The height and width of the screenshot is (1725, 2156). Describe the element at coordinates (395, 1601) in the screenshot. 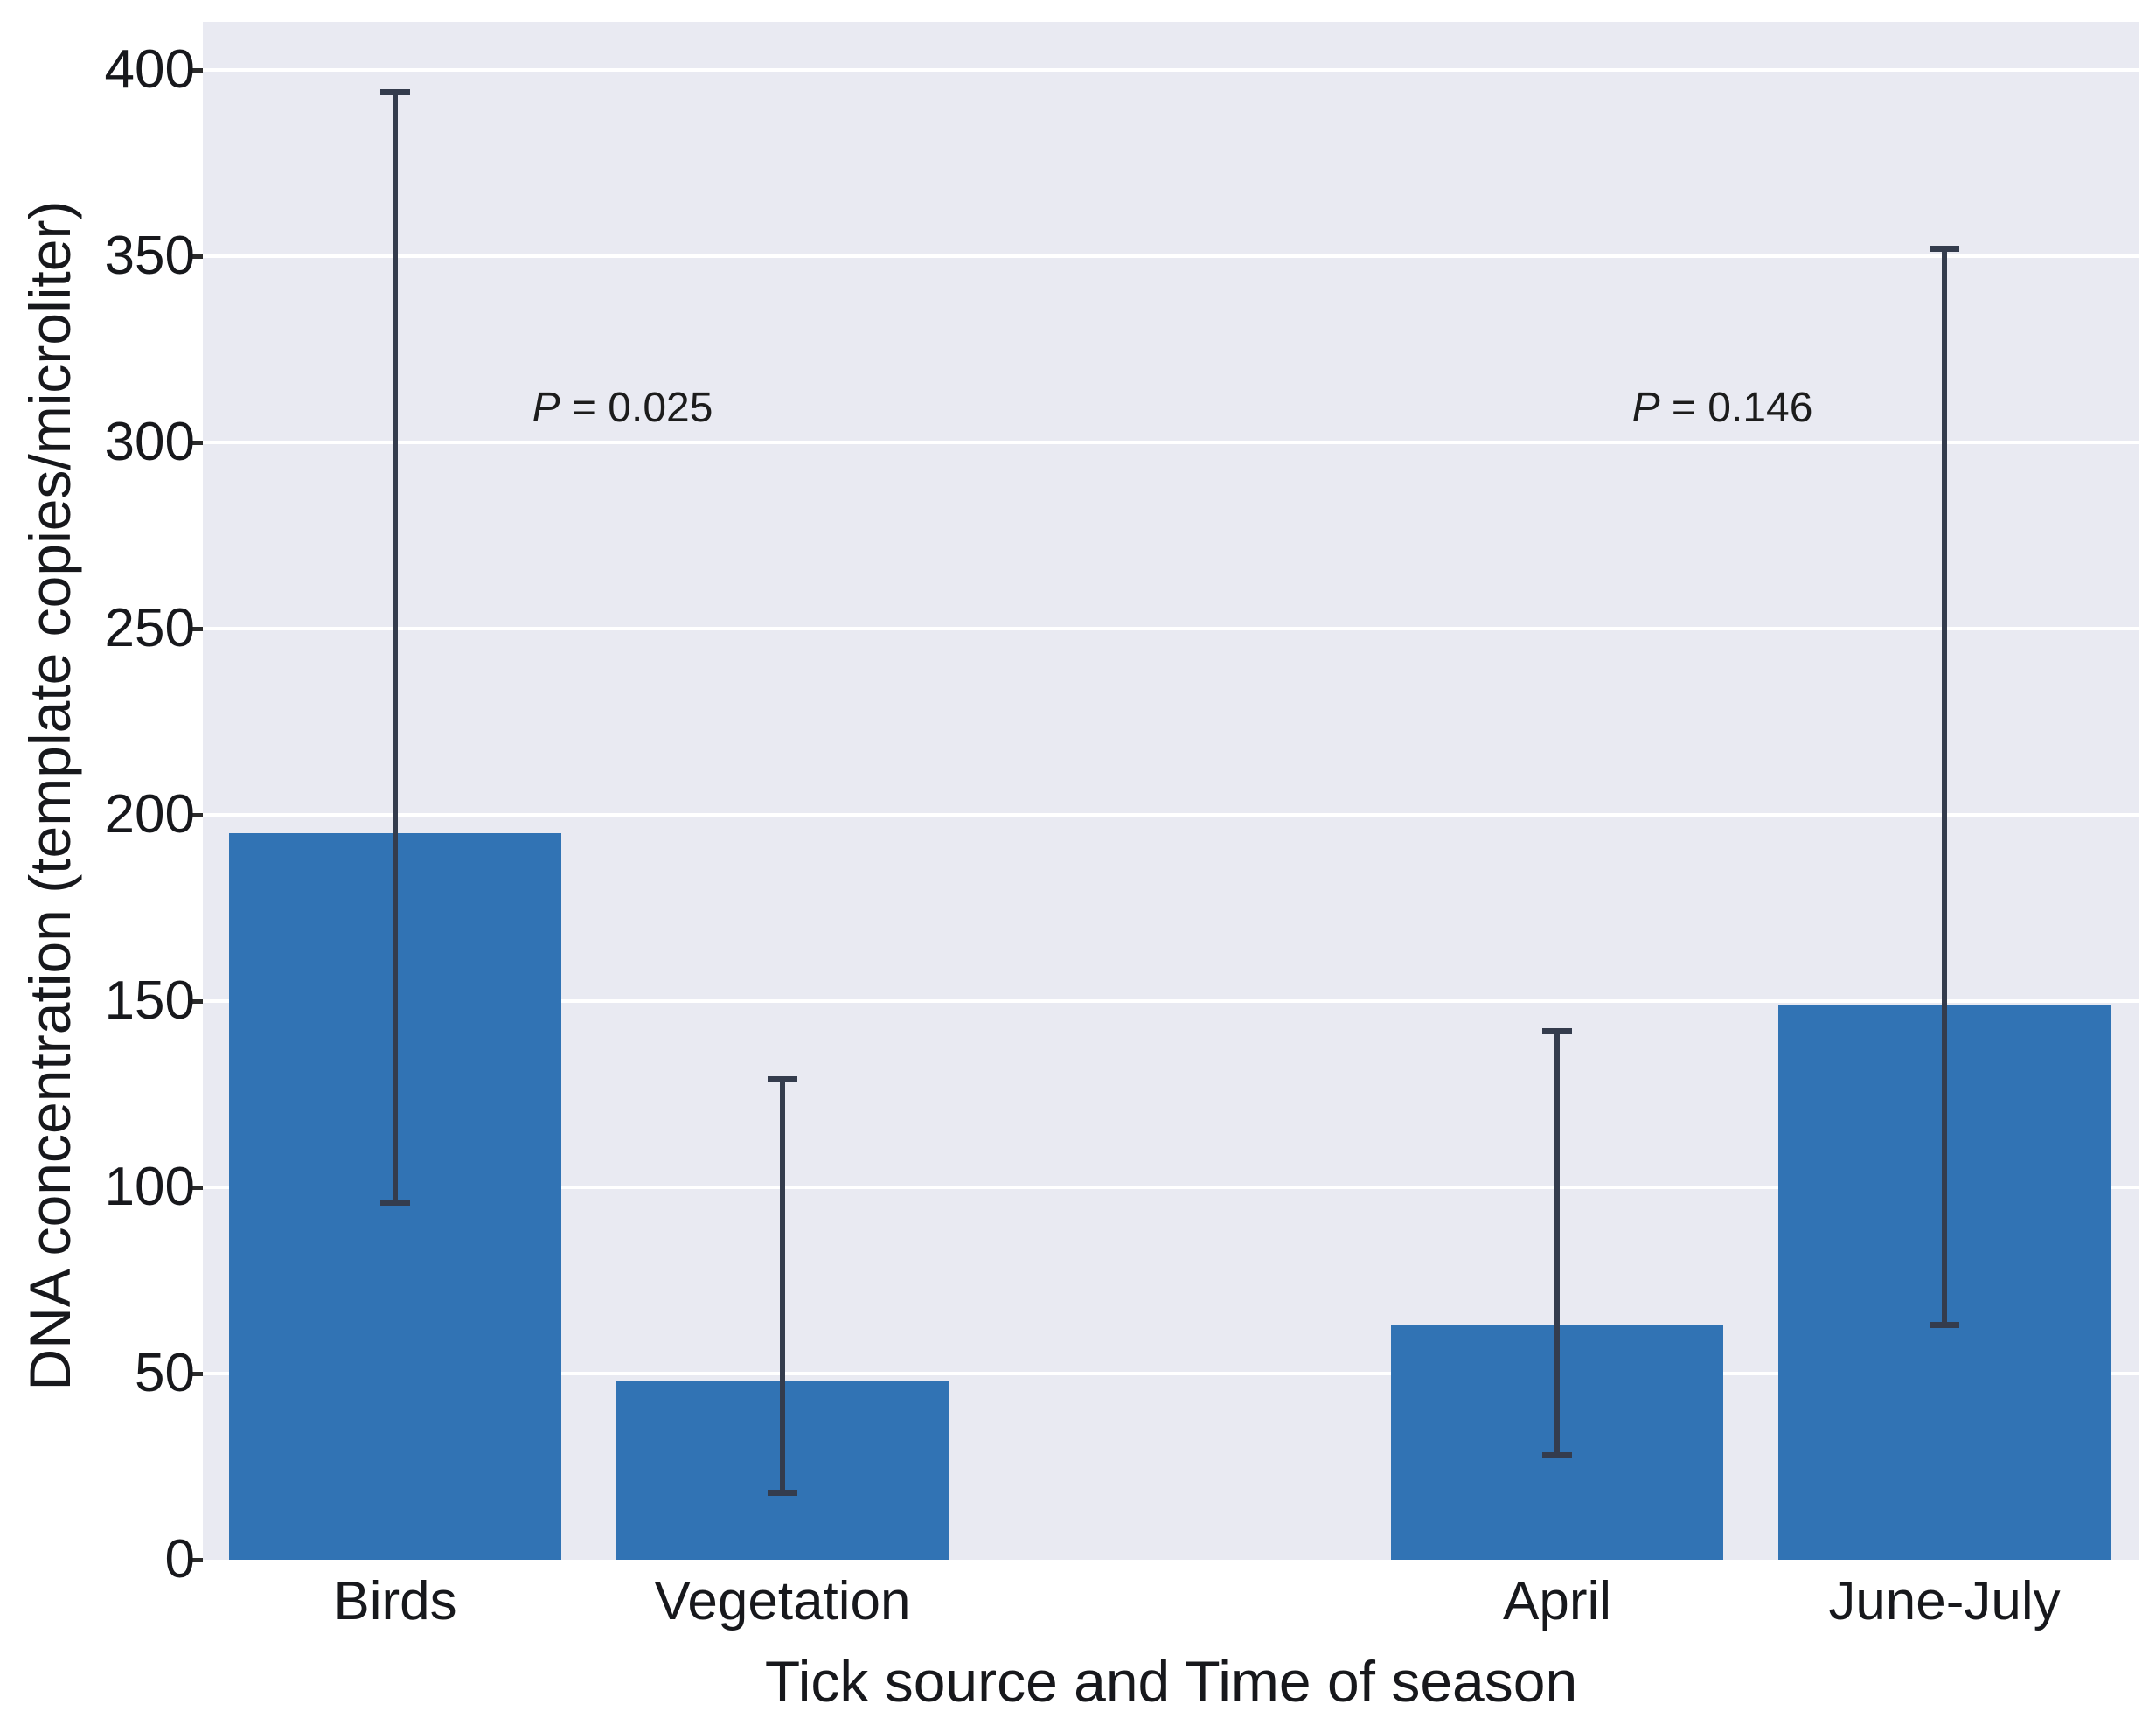

I see `x-tick-label-birds: Birds` at that location.